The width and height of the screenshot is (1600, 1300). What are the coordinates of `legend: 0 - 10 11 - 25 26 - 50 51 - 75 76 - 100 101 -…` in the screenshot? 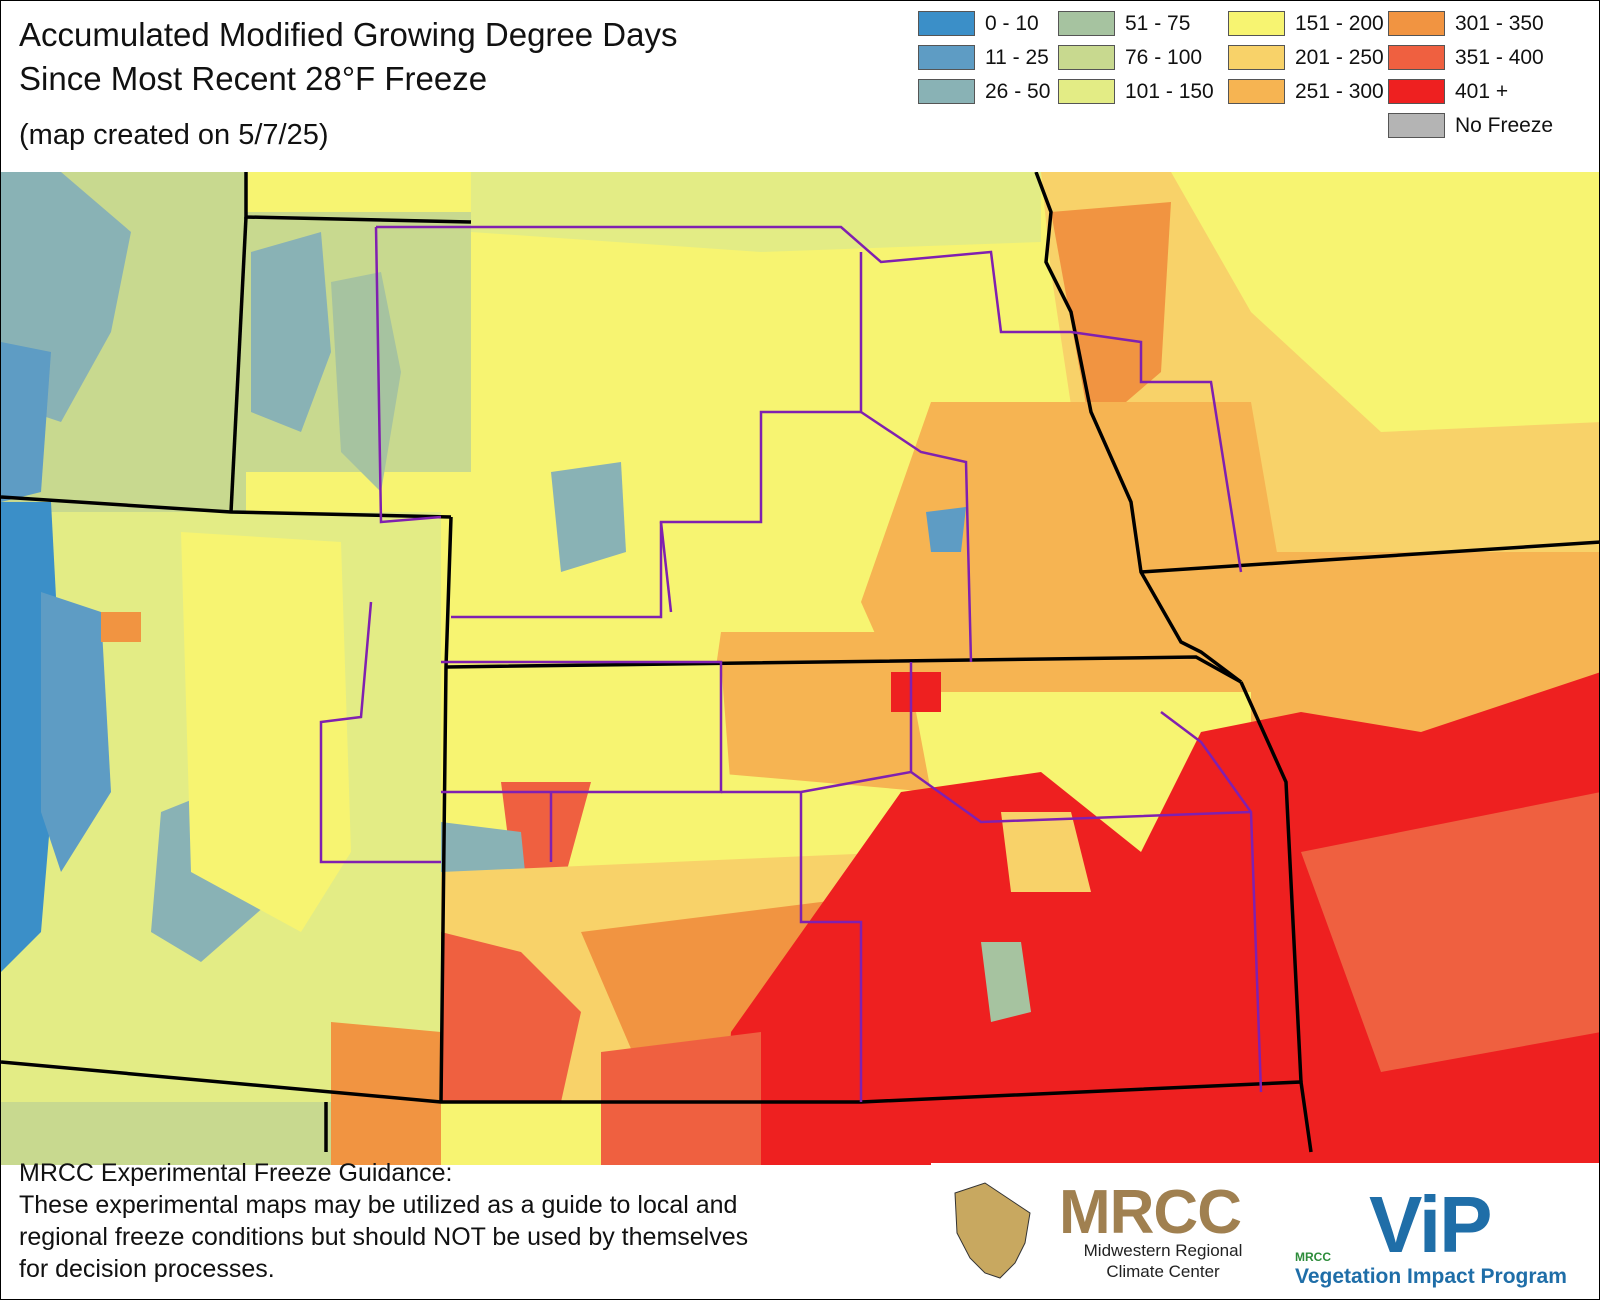 It's located at (1258, 81).